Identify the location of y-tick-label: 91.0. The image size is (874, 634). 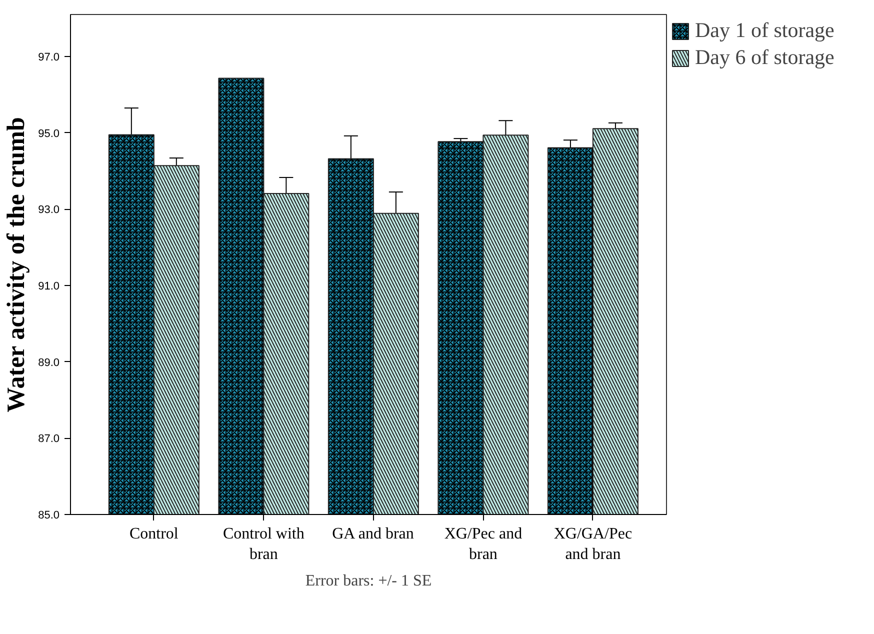
(49, 286).